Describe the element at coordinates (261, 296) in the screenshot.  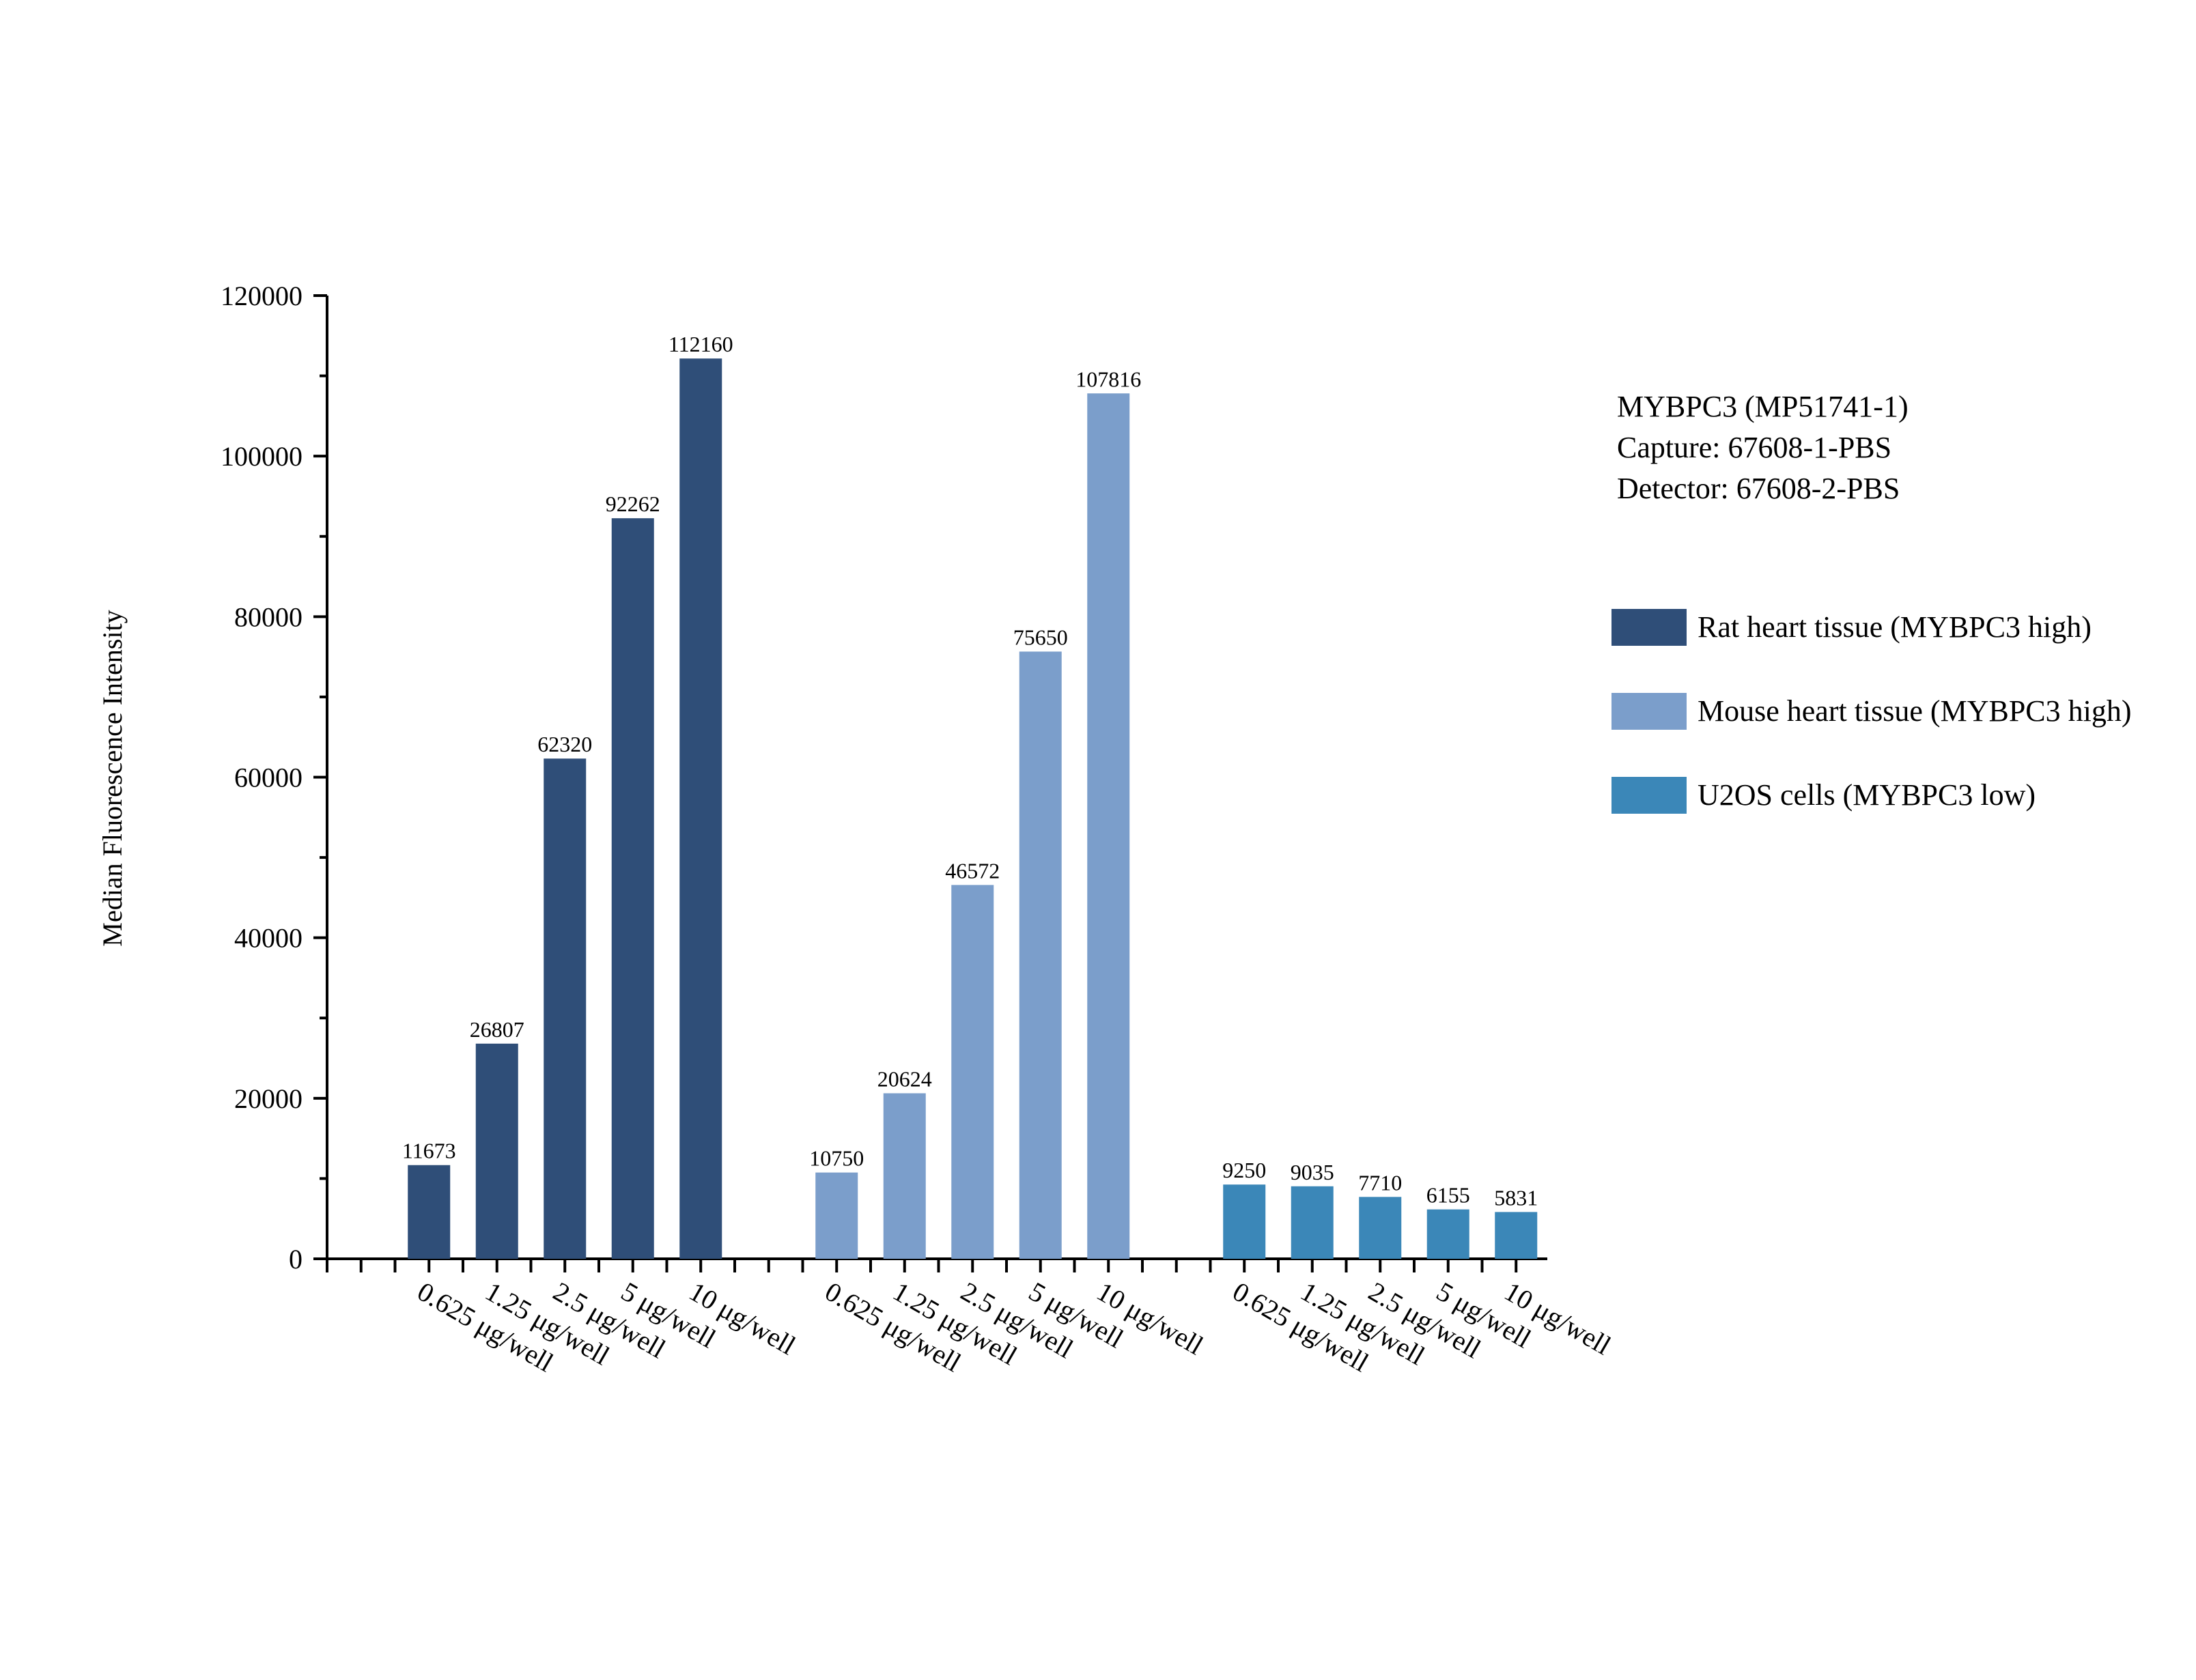
I see `y-tick-label: 120000` at that location.